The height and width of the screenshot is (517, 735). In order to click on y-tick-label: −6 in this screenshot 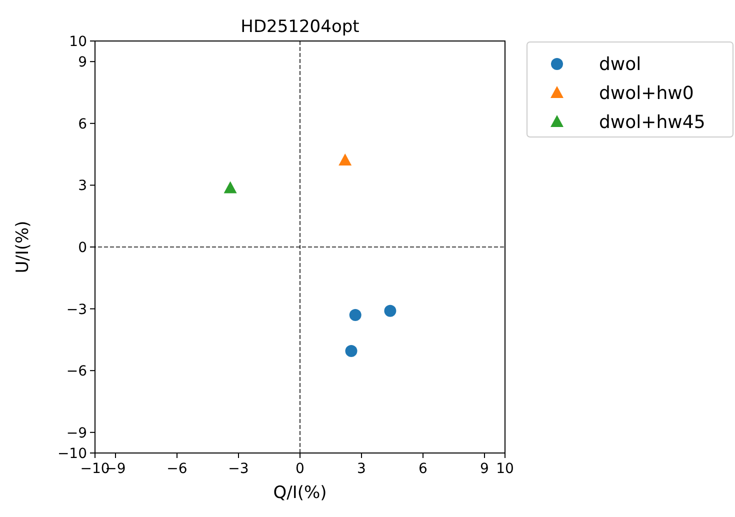, I will do `click(77, 372)`.